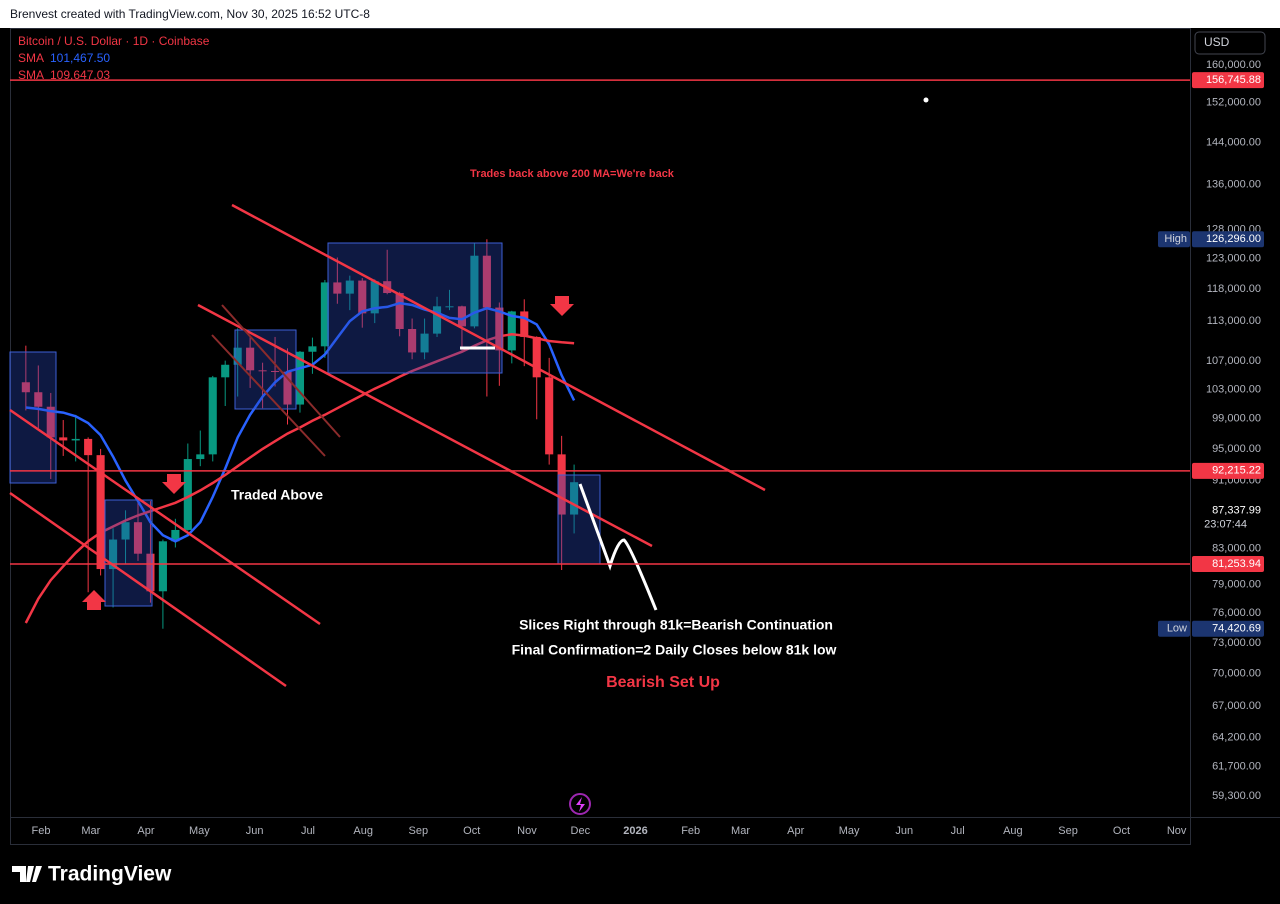 The height and width of the screenshot is (904, 1280). I want to click on annotation: Trades back above 200 MA=We're back, so click(572, 174).